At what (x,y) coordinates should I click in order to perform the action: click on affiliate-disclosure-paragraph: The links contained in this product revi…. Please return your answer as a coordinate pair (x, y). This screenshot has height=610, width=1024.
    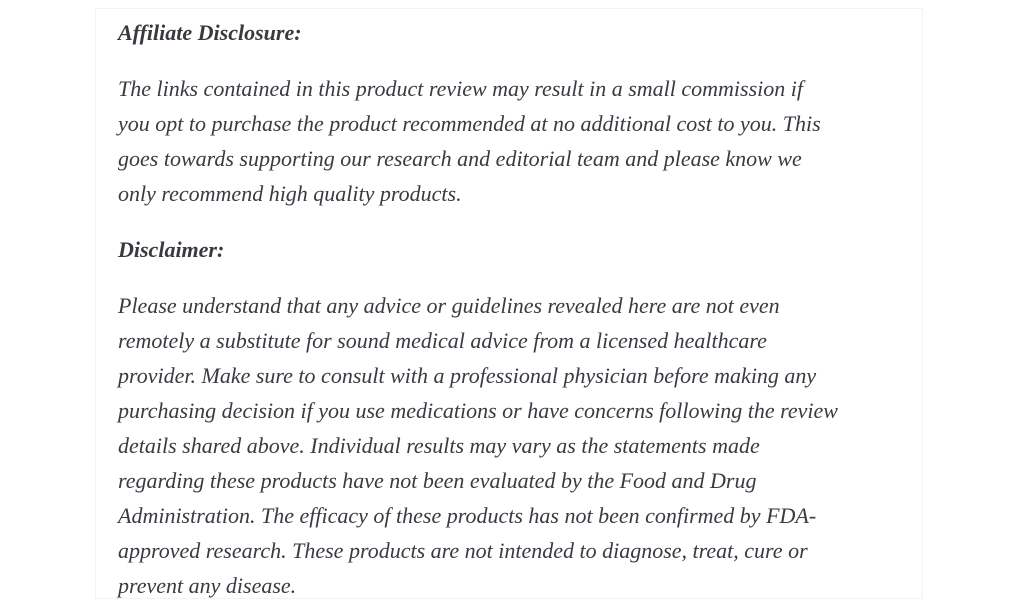
    Looking at the image, I should click on (469, 141).